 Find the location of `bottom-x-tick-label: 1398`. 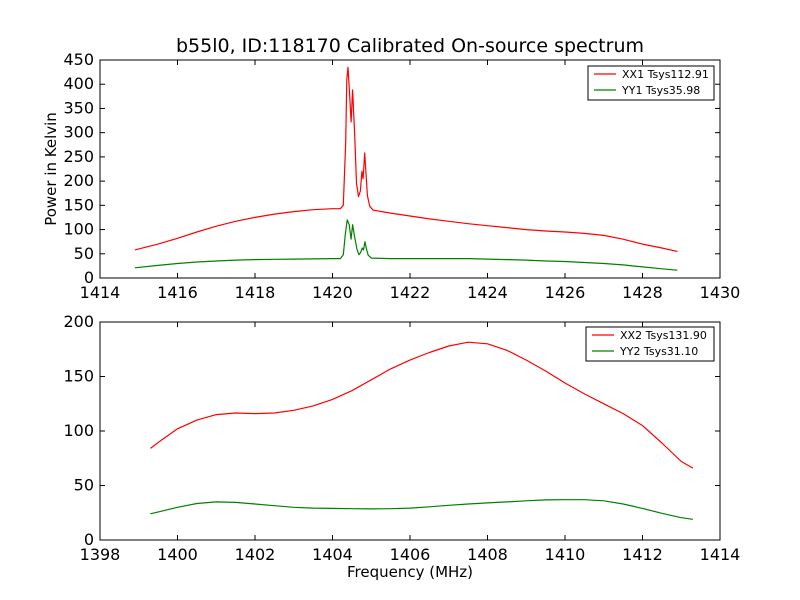

bottom-x-tick-label: 1398 is located at coordinates (100, 554).